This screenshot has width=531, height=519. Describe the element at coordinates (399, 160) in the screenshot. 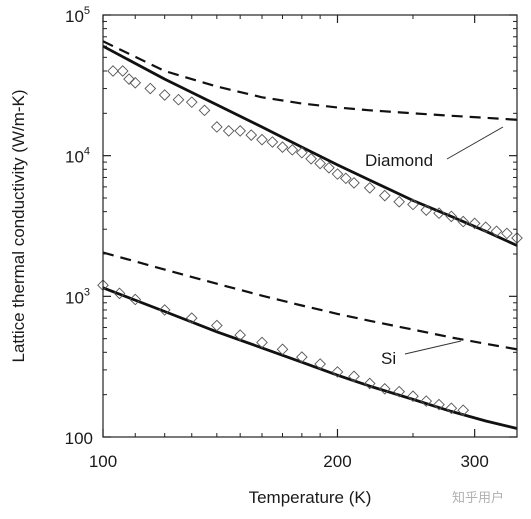

I see `annotation-diamond: Diamond` at that location.